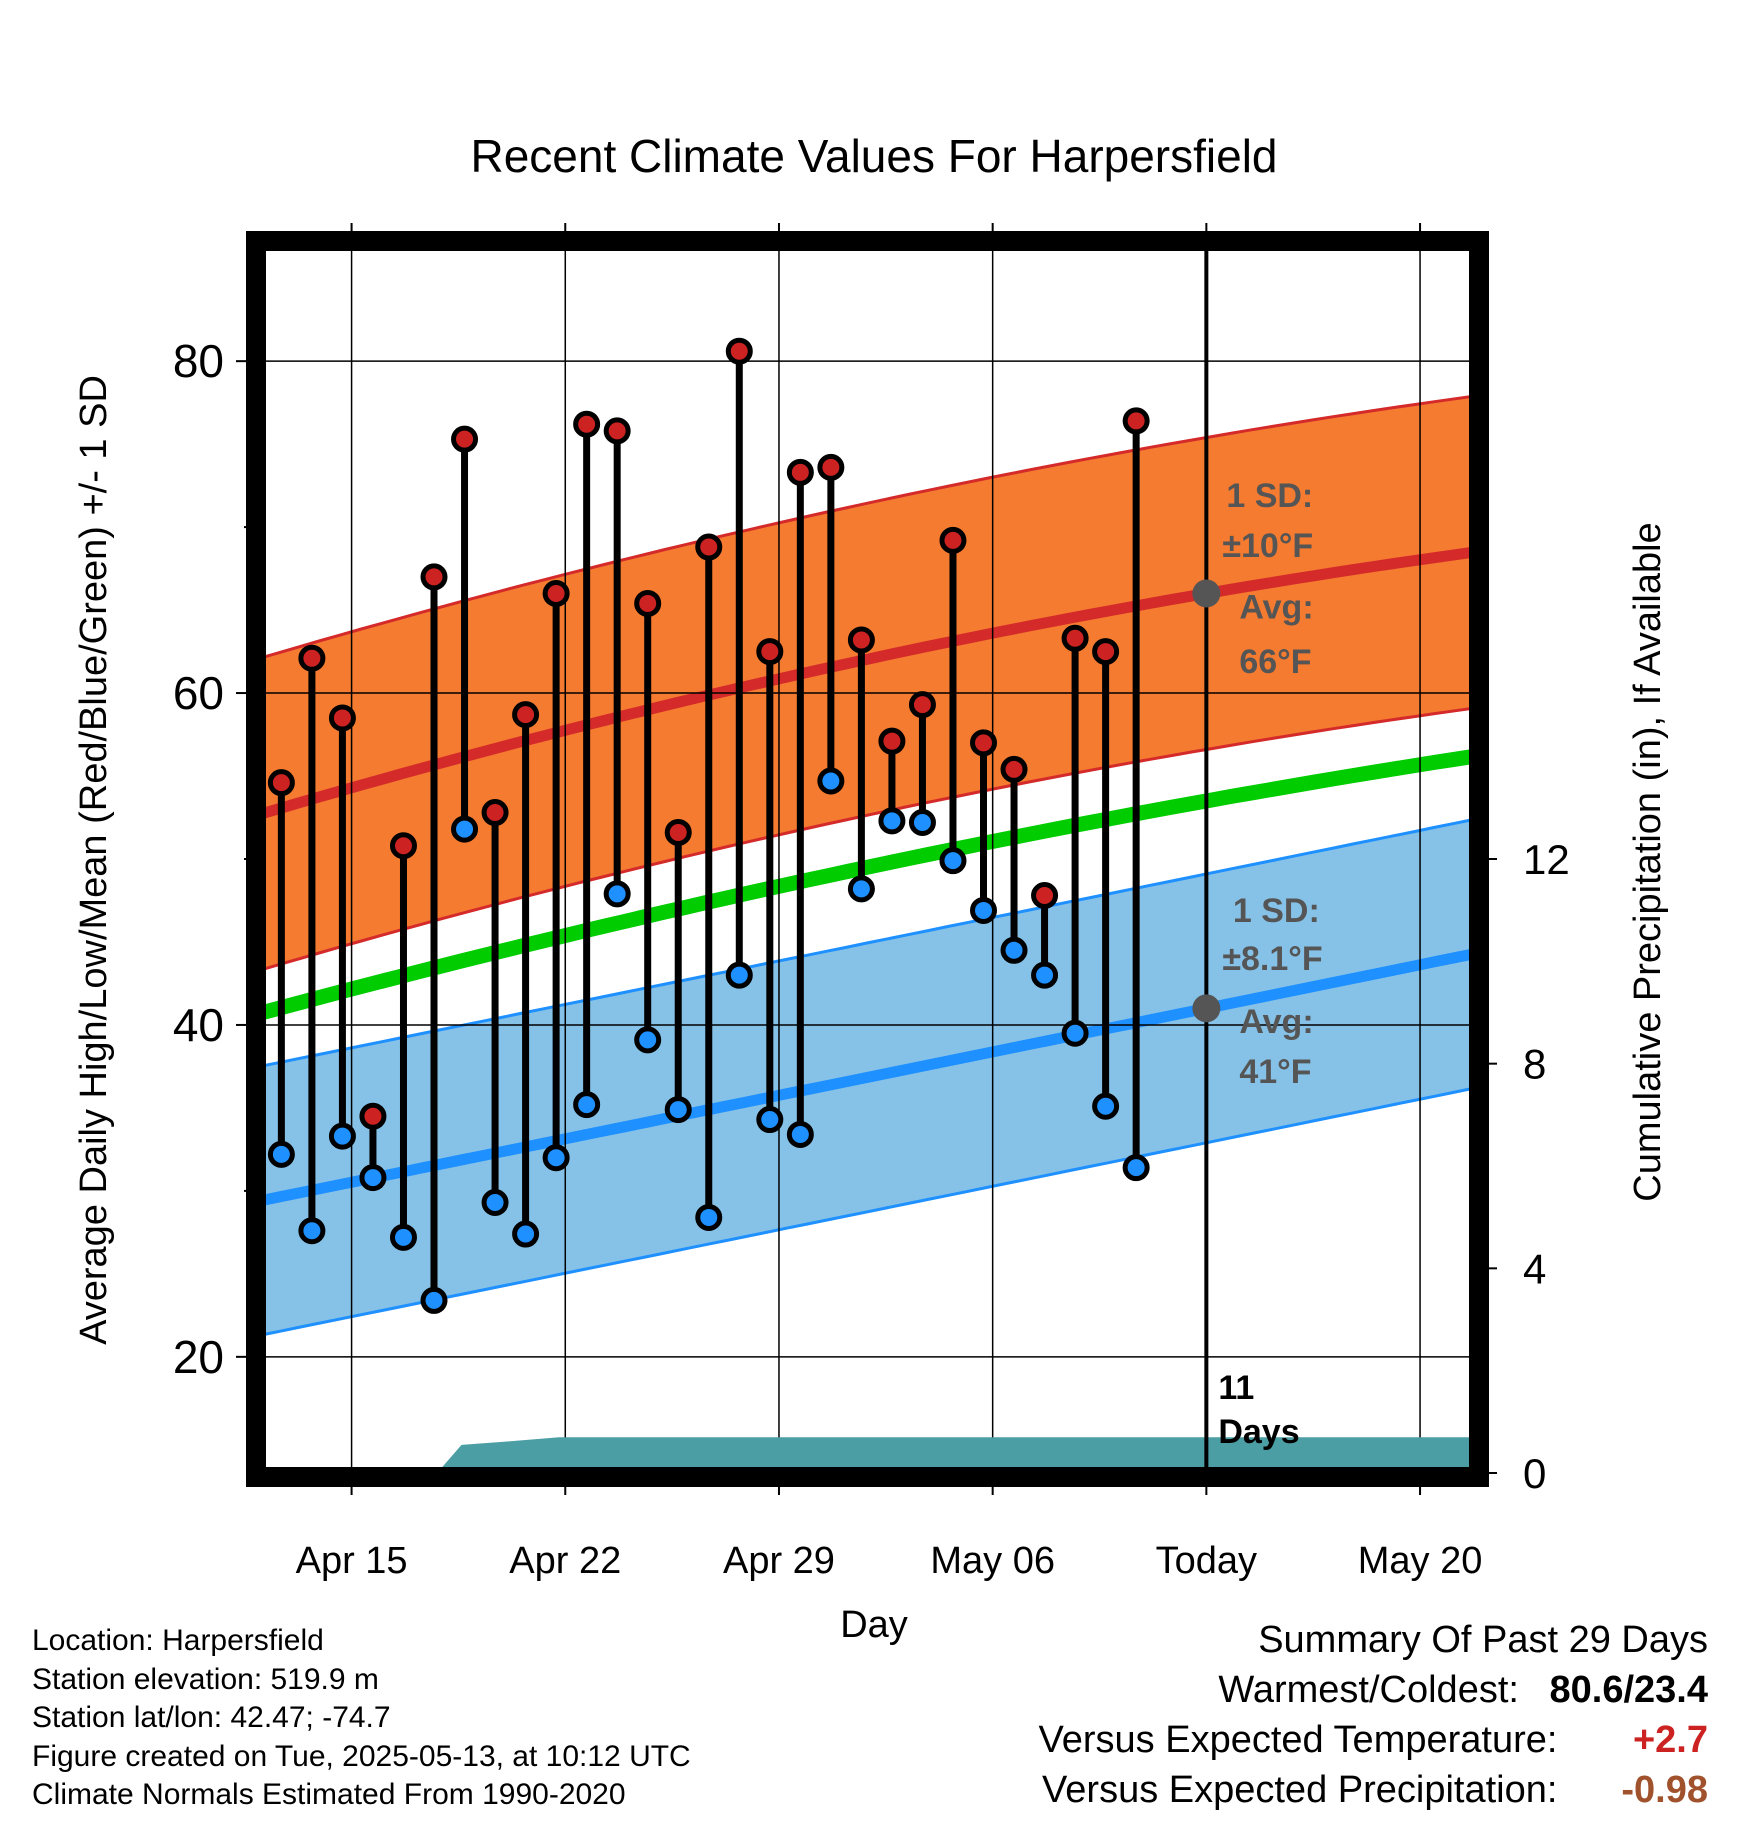  What do you see at coordinates (1272, 959) in the screenshot?
I see `low-sd-value: ±8.1°F` at bounding box center [1272, 959].